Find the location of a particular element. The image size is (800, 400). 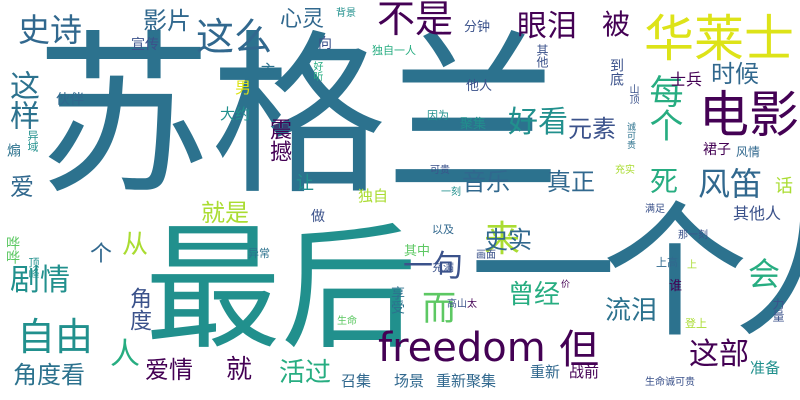

word: 时候 is located at coordinates (735, 74).